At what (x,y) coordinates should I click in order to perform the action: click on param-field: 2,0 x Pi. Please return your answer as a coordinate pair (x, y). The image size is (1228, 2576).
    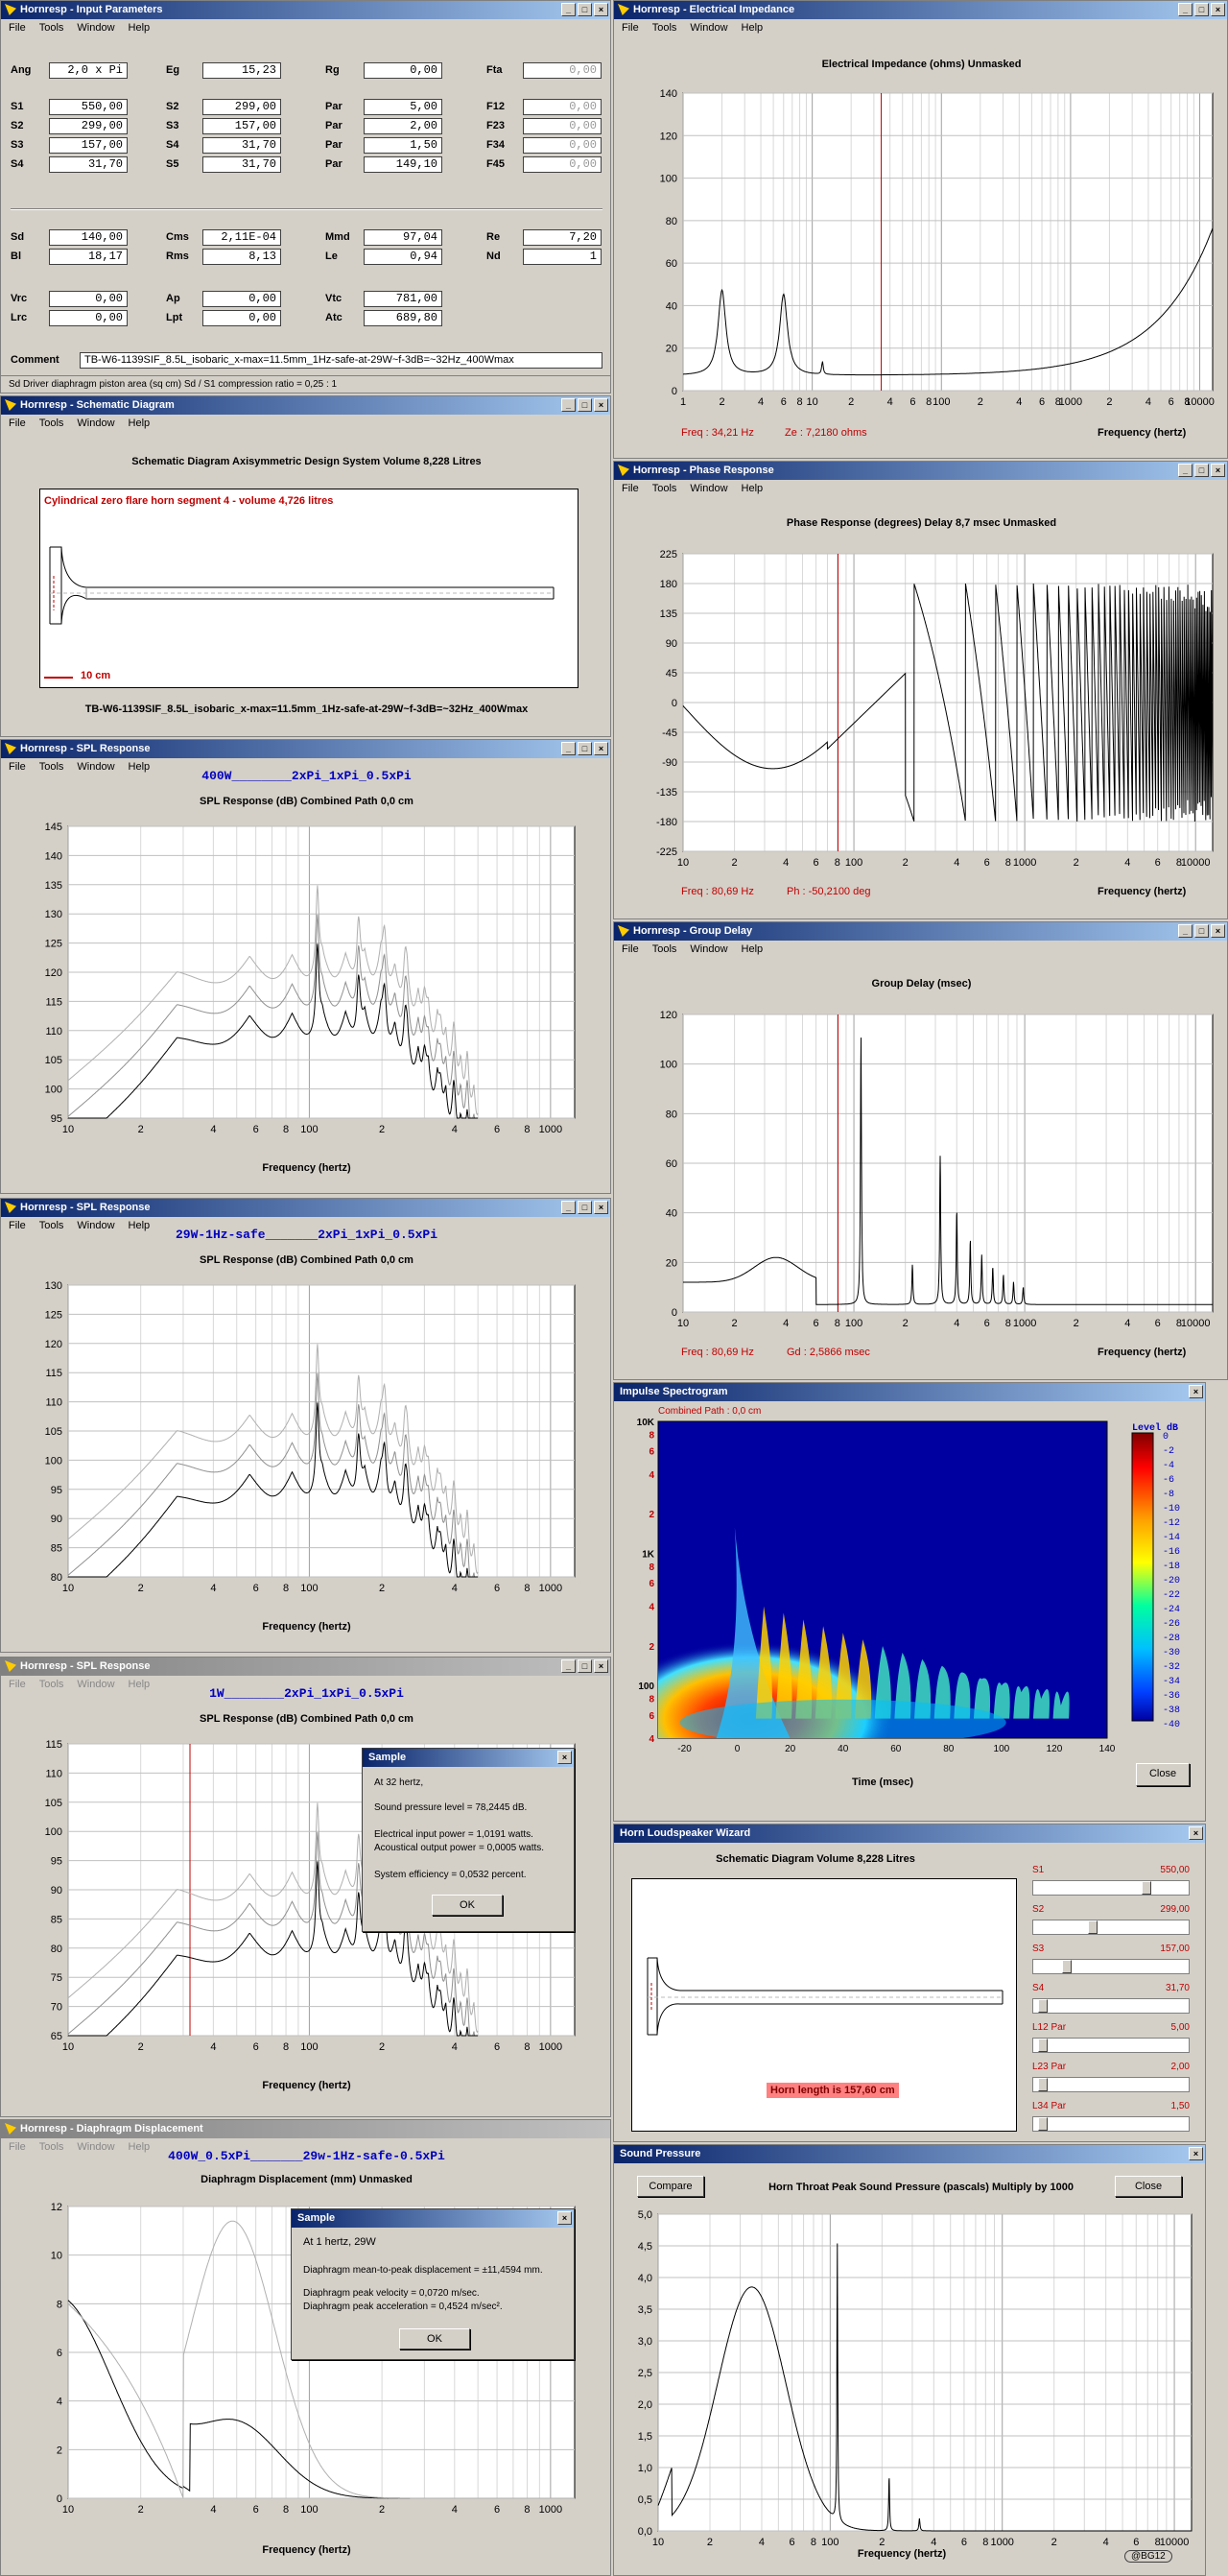
    Looking at the image, I should click on (88, 70).